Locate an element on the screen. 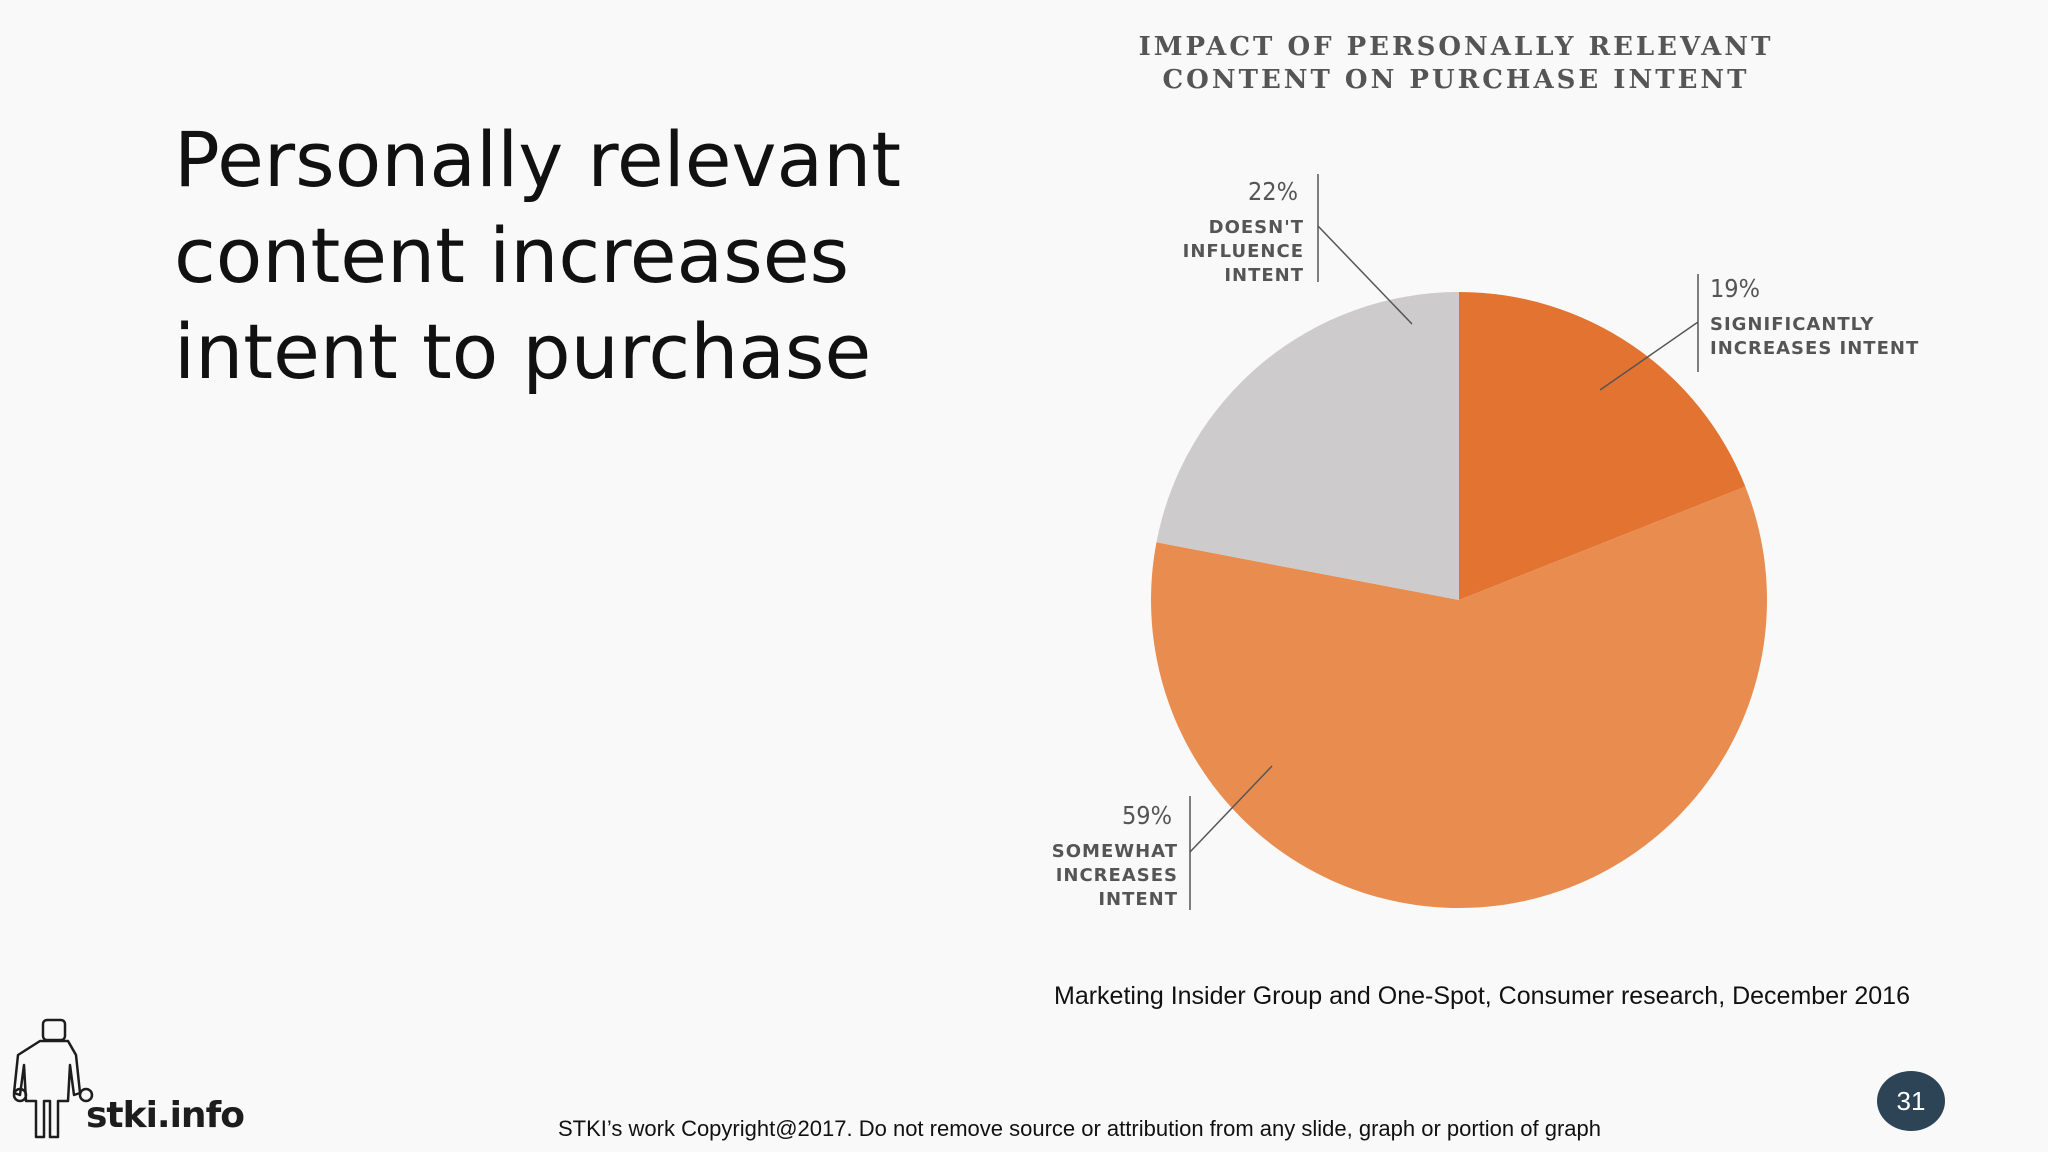 The image size is (2048, 1152). slice-percent-label: 22% is located at coordinates (1273, 191).